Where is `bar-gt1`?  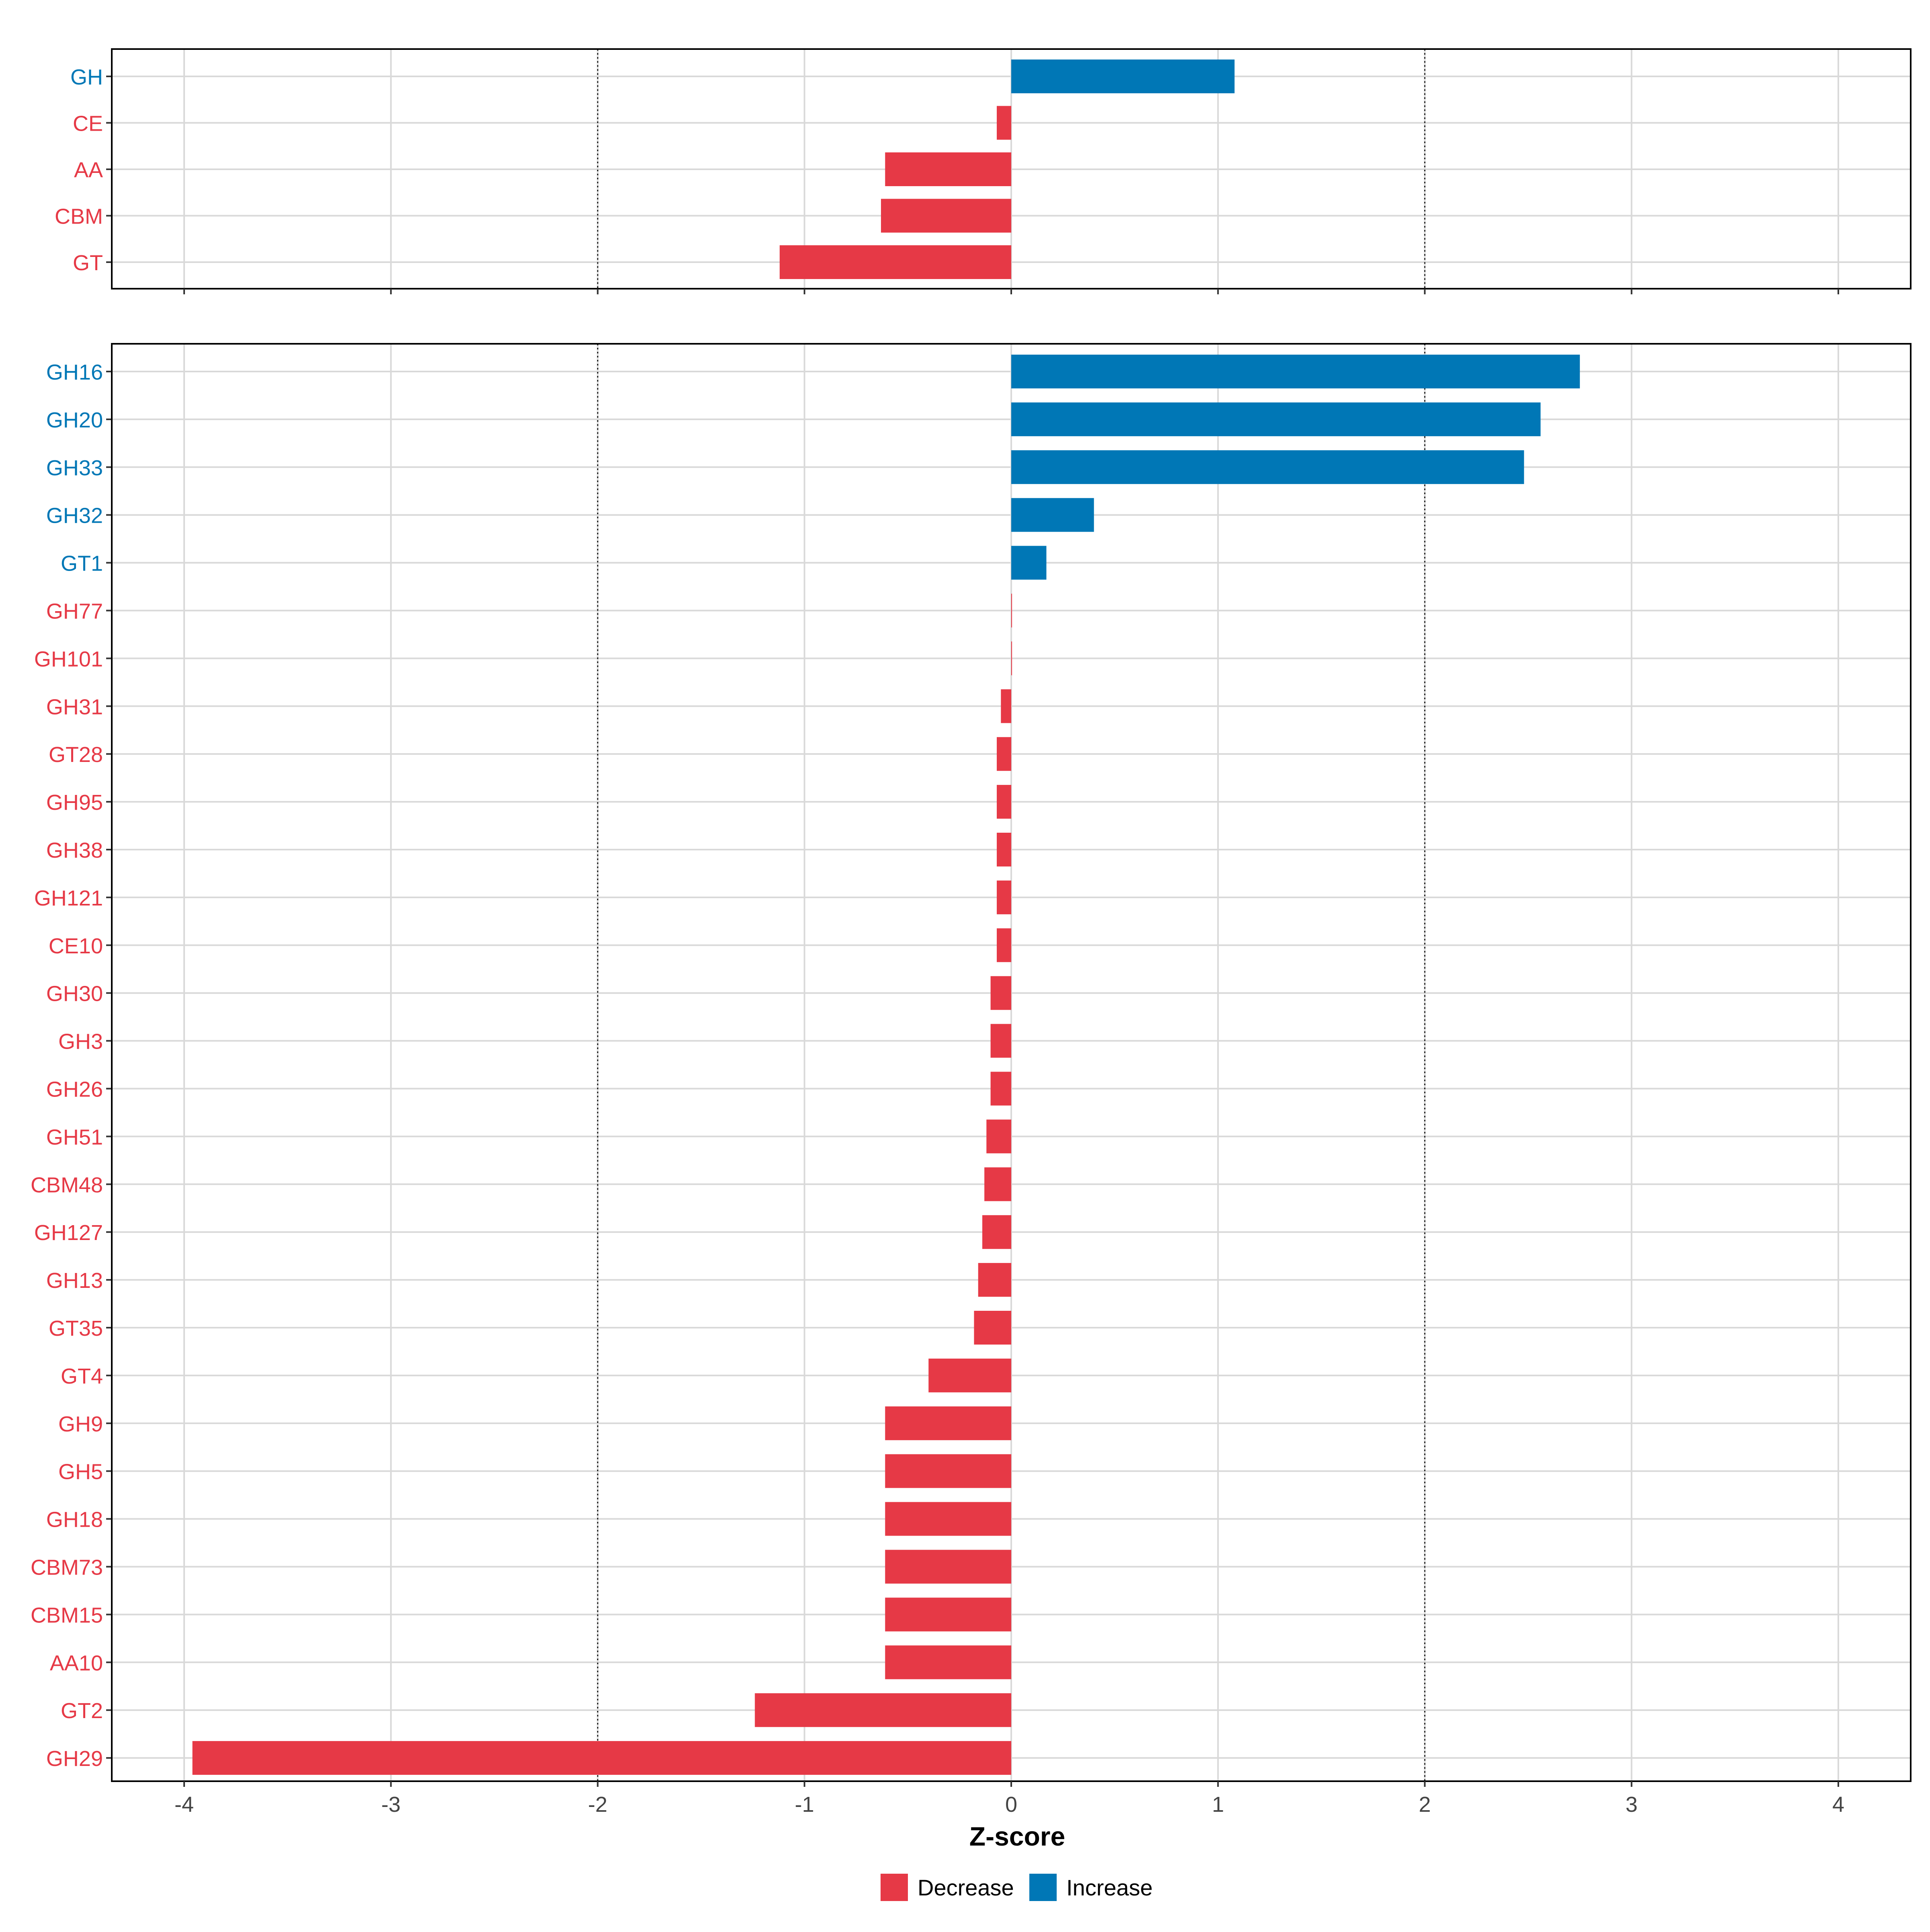
bar-gt1 is located at coordinates (1029, 563).